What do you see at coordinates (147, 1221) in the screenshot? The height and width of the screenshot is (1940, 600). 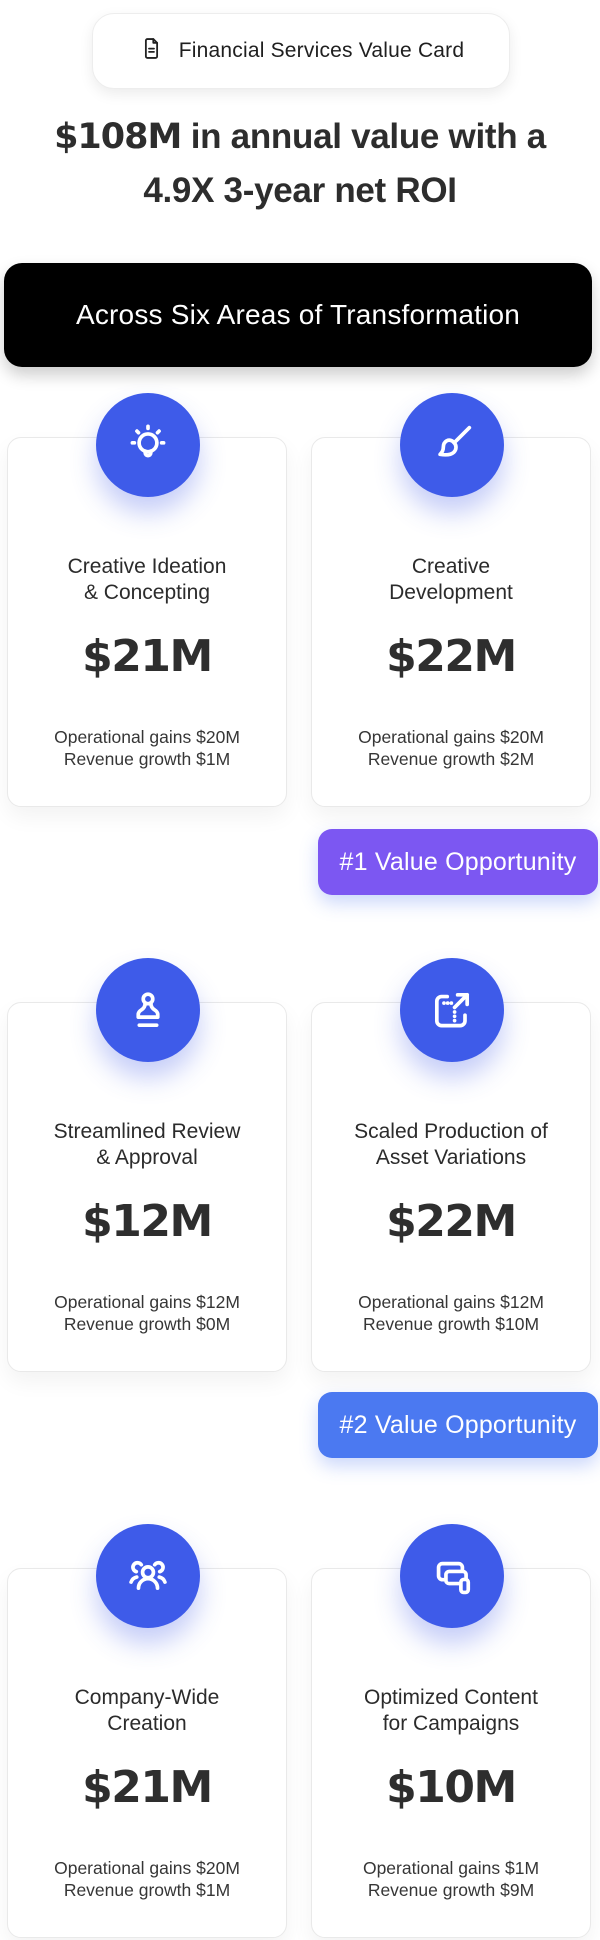 I see `card-value: $12M` at bounding box center [147, 1221].